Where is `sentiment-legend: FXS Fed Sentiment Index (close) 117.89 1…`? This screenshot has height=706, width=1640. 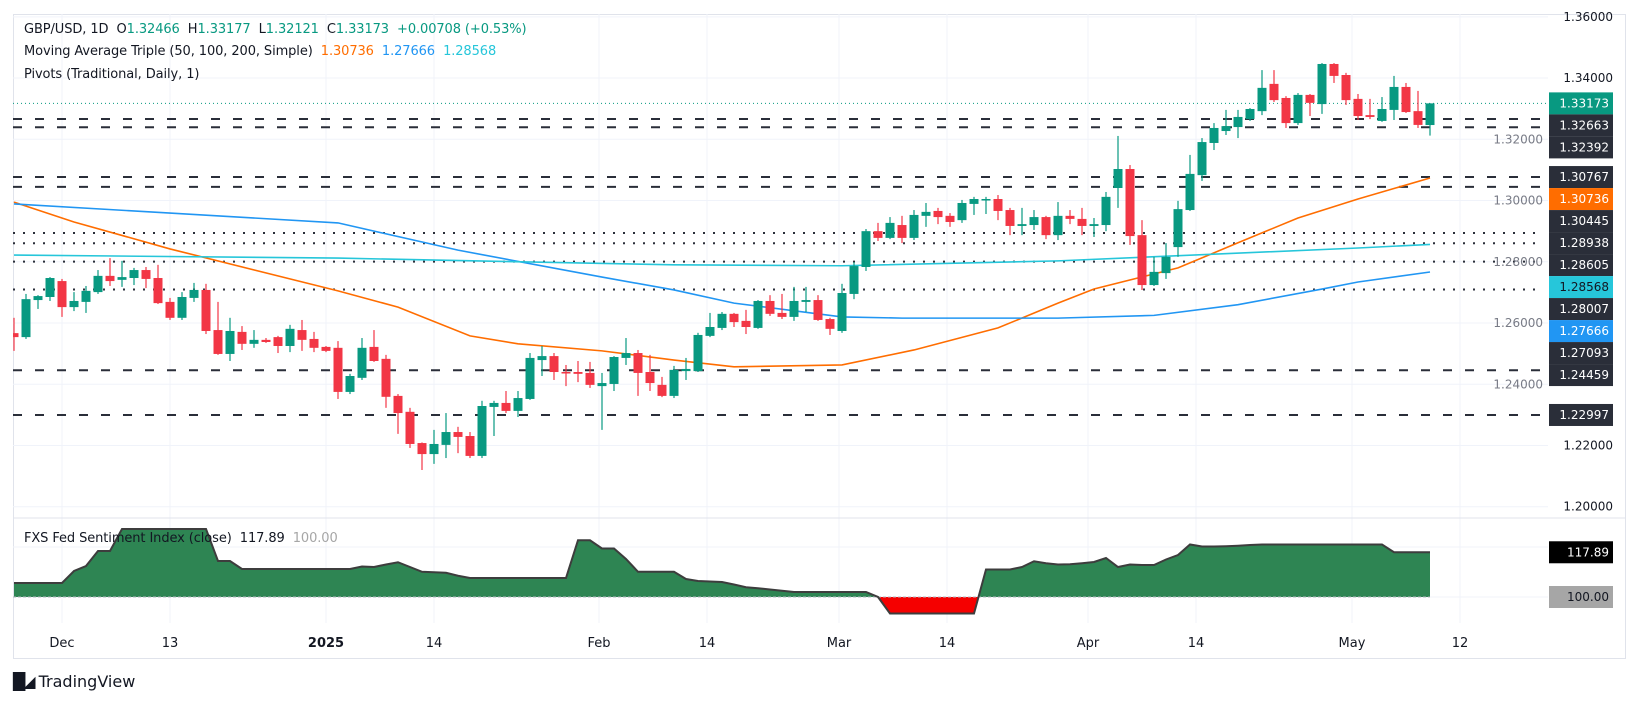
sentiment-legend: FXS Fed Sentiment Index (close) 117.89 1… is located at coordinates (181, 538).